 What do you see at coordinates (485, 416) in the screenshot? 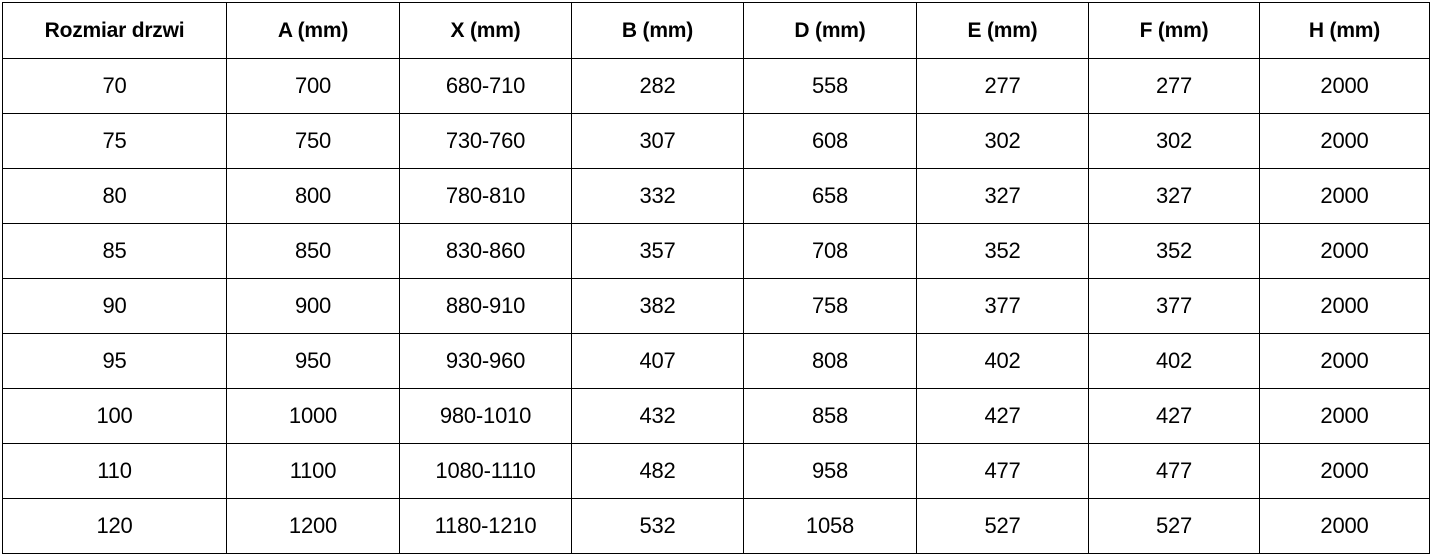
I see `cell-x: 980-1010` at bounding box center [485, 416].